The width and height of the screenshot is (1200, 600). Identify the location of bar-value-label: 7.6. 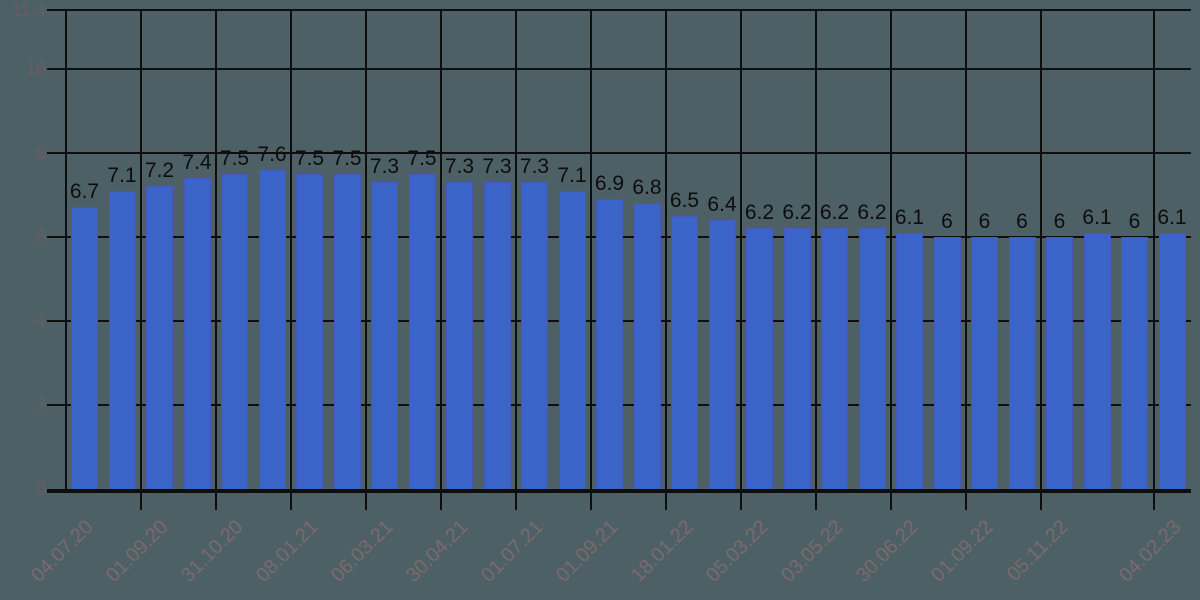
(272, 154).